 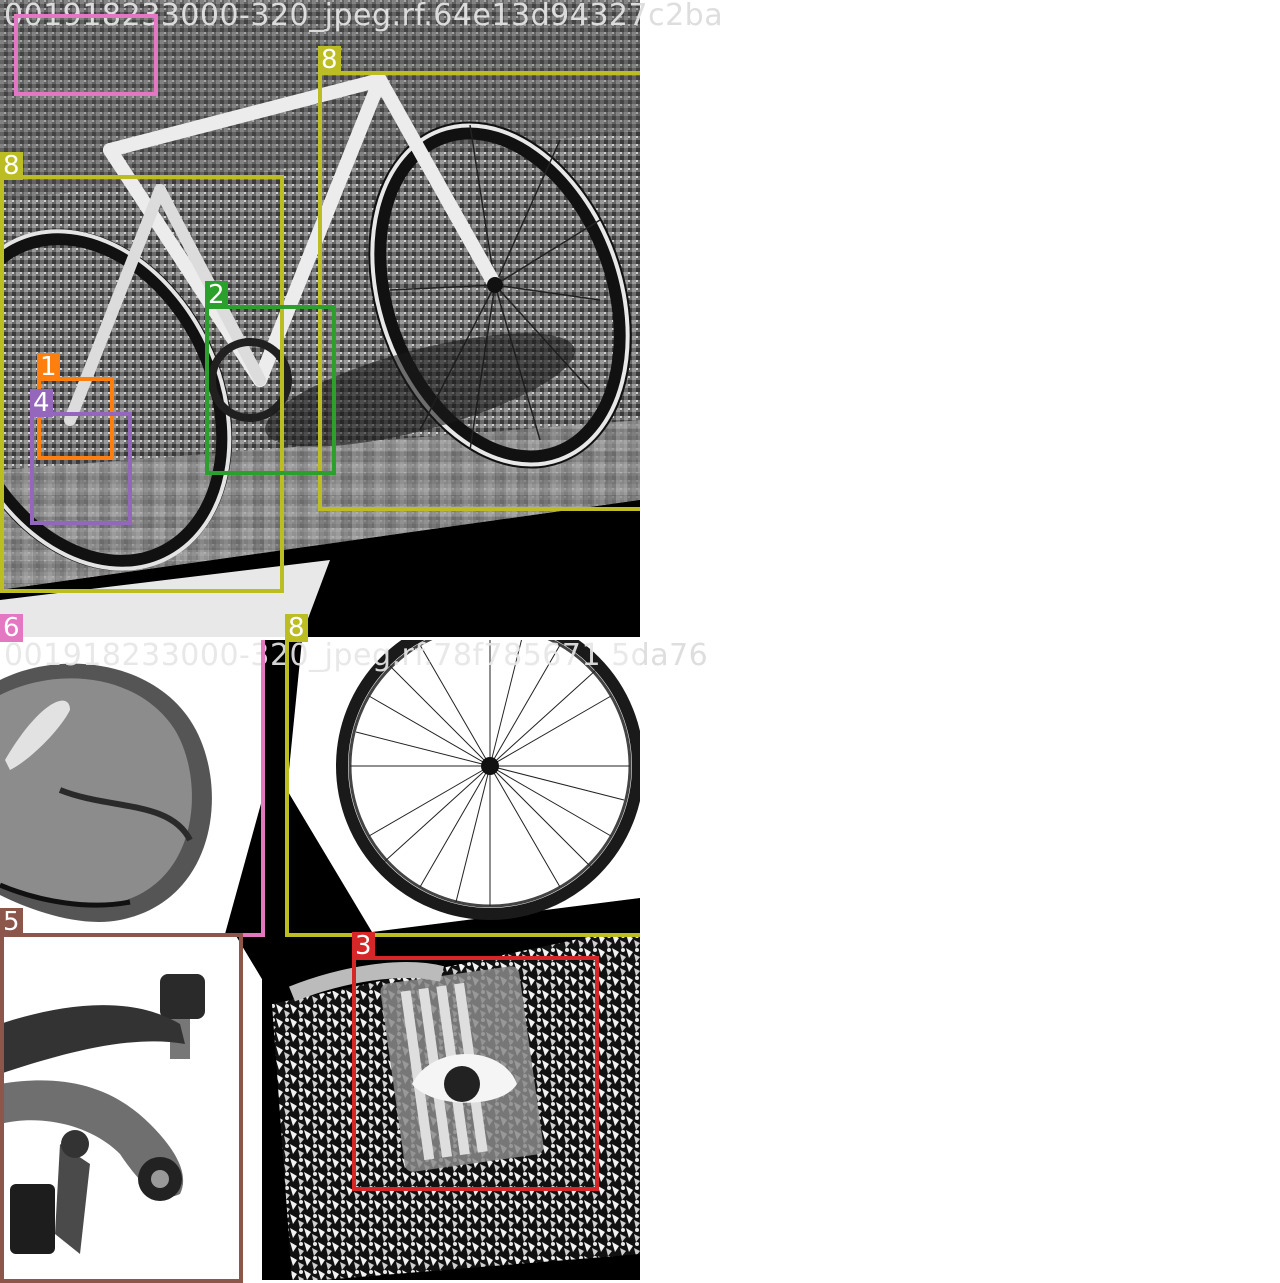 I want to click on label-class-1-derailleur: 1, so click(x=48, y=367).